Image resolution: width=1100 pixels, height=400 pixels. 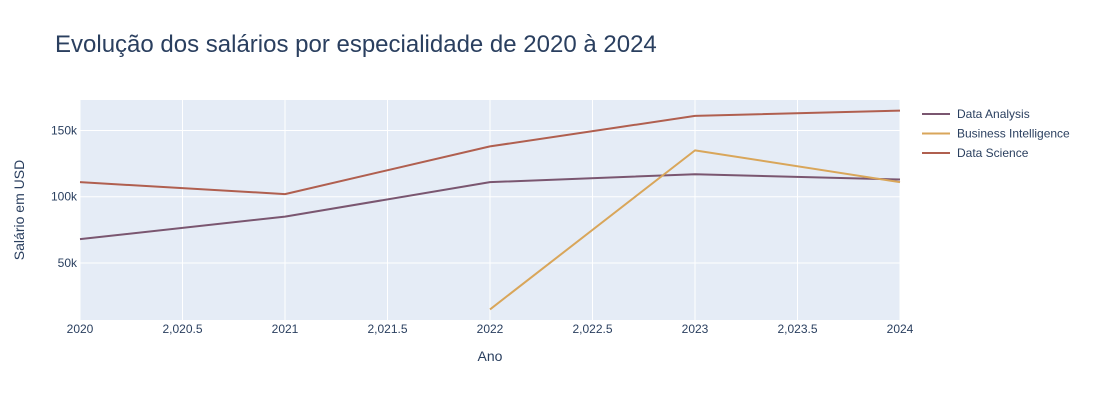 I want to click on legend-label: Business Intelligence, so click(x=1013, y=134).